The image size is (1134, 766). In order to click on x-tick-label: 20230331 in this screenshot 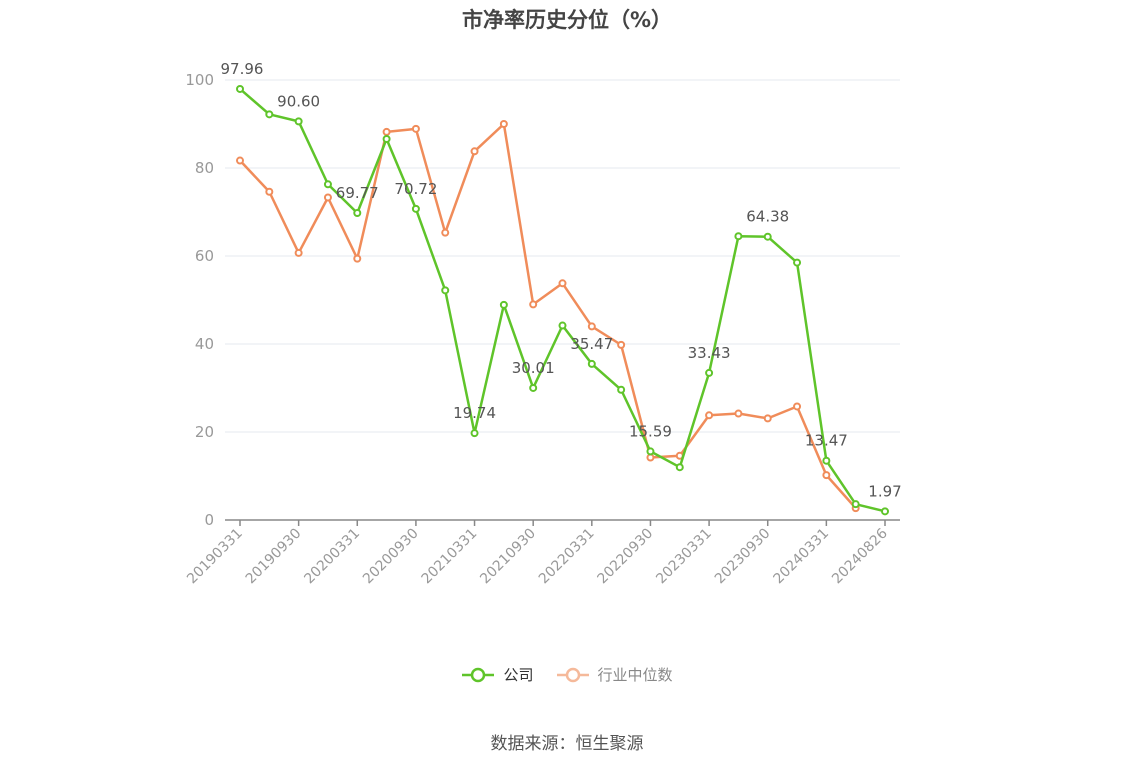, I will do `click(684, 557)`.